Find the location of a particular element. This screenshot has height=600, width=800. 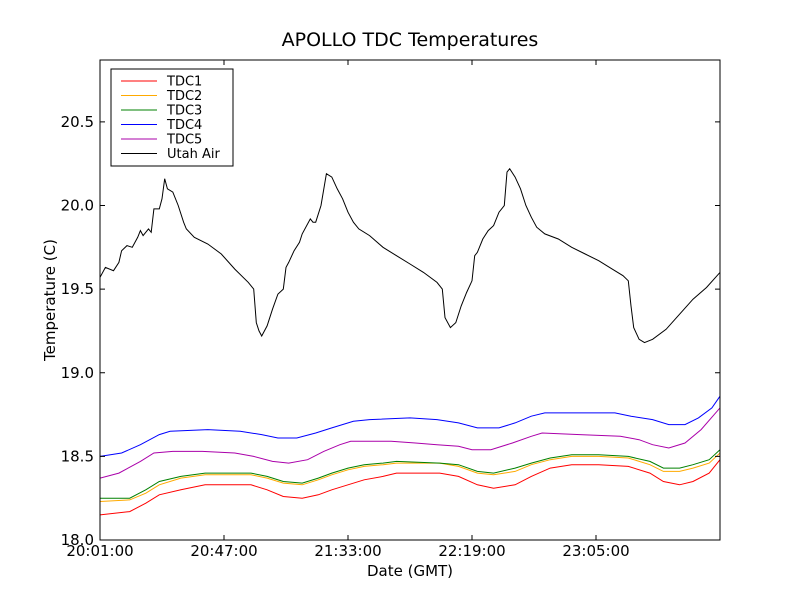

legend-box is located at coordinates (172, 117).